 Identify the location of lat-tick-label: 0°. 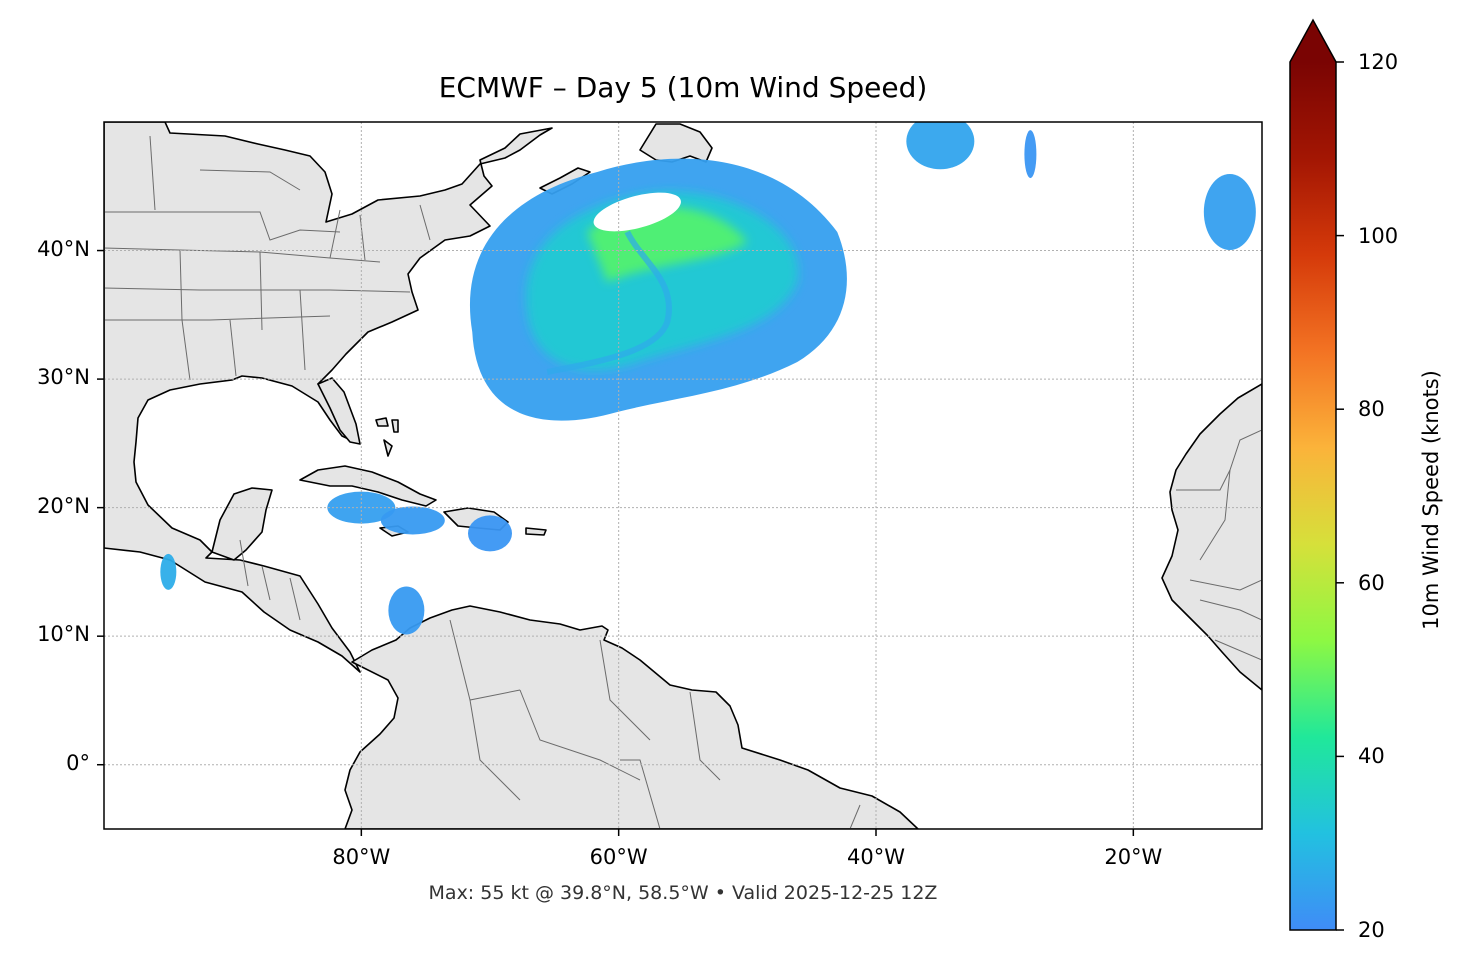
(78, 762).